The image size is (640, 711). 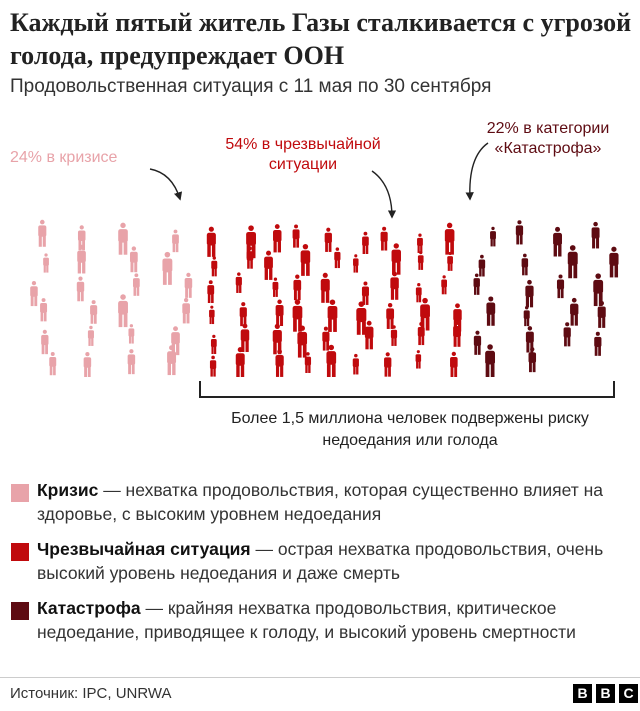 I want to click on legend-term-catastrophe: Катастрофа, so click(x=89, y=608).